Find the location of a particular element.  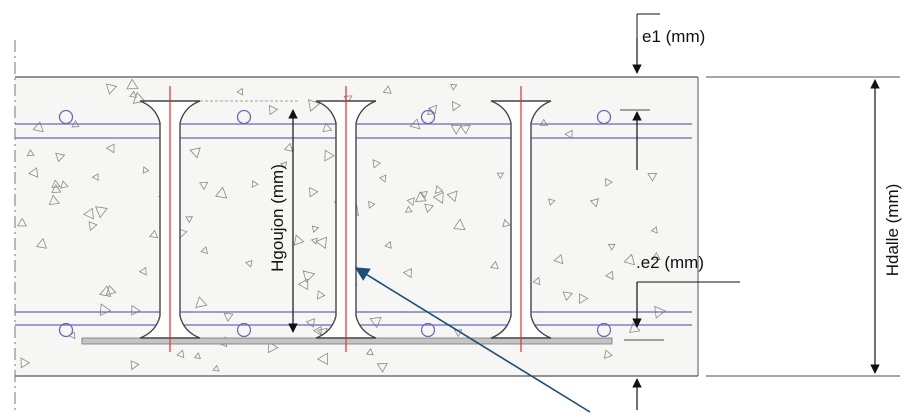

e1-label: e1 (mm) is located at coordinates (673, 36).